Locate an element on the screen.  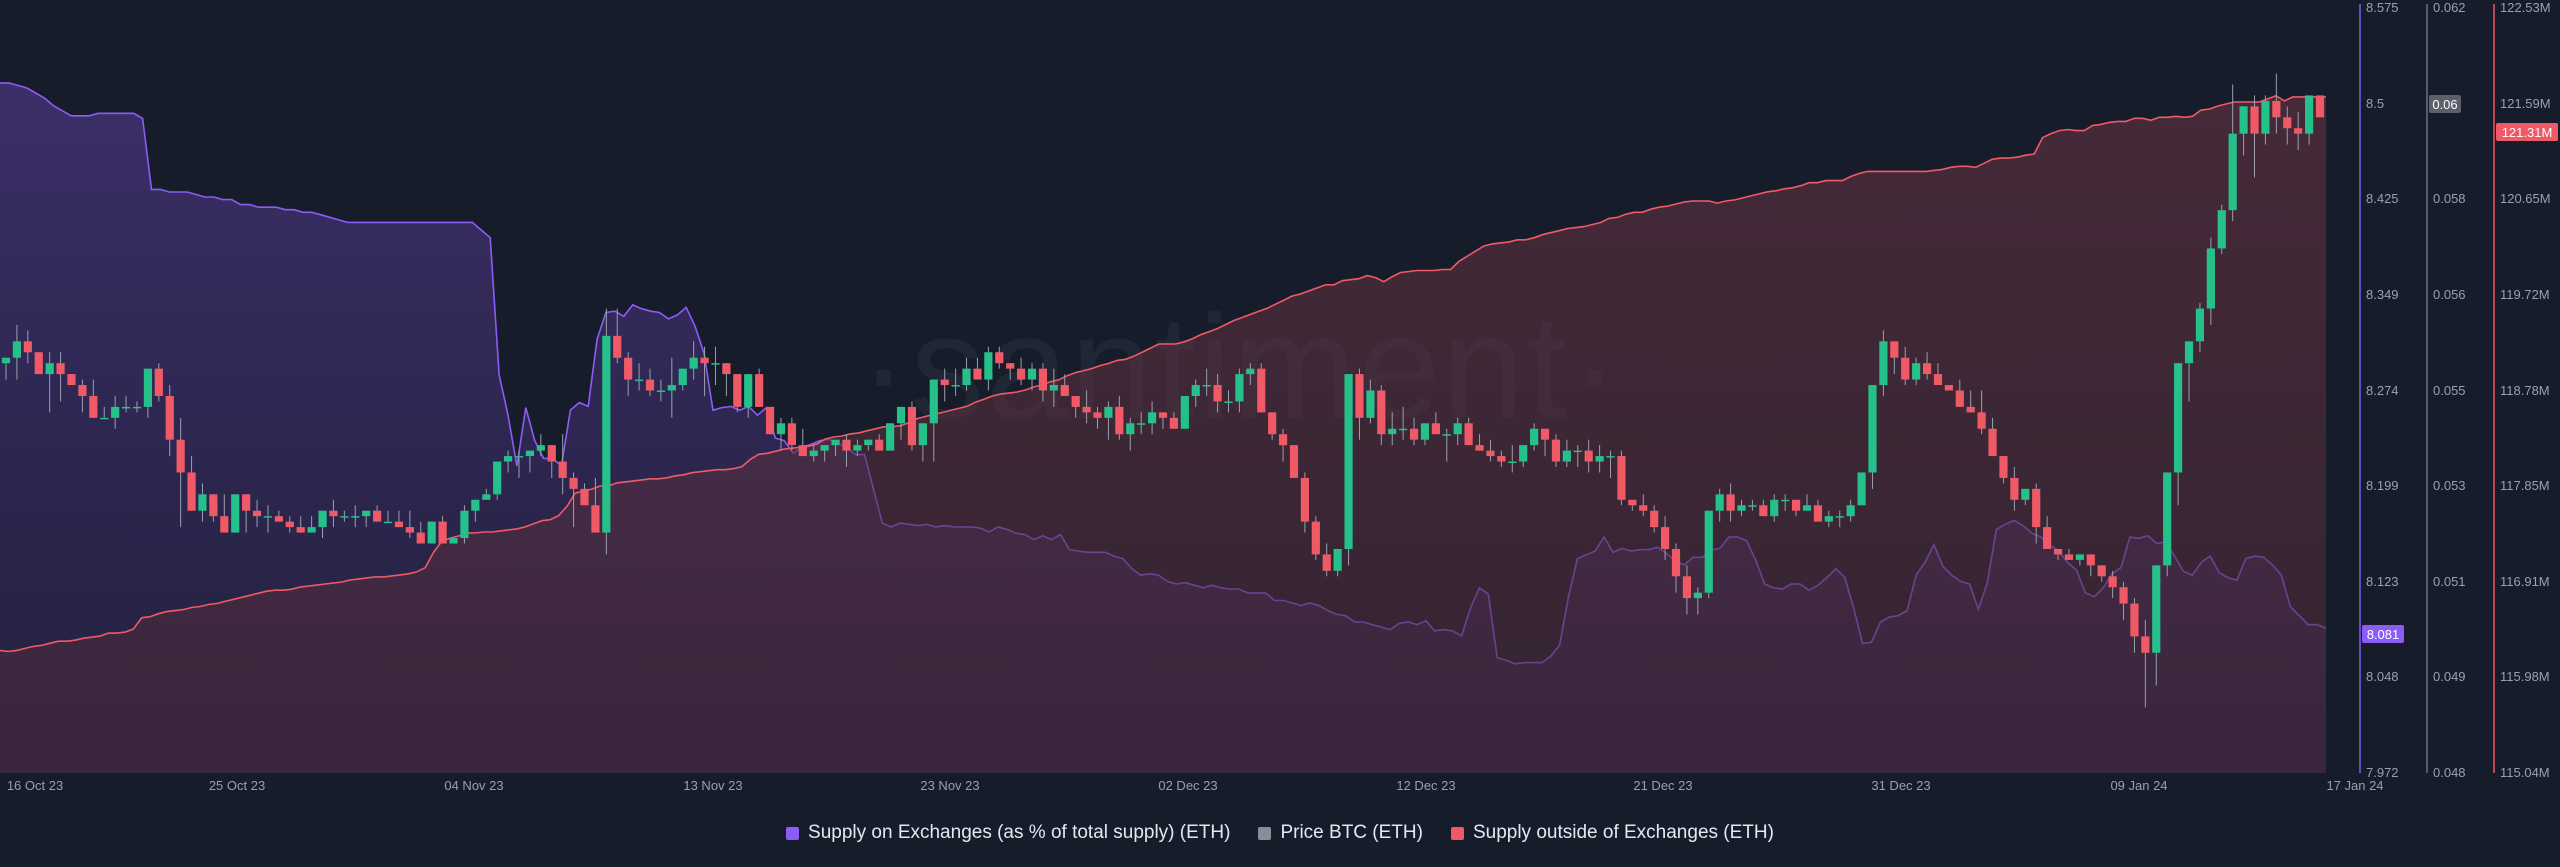
current-supply-on-label: 8.081 is located at coordinates (2383, 634).